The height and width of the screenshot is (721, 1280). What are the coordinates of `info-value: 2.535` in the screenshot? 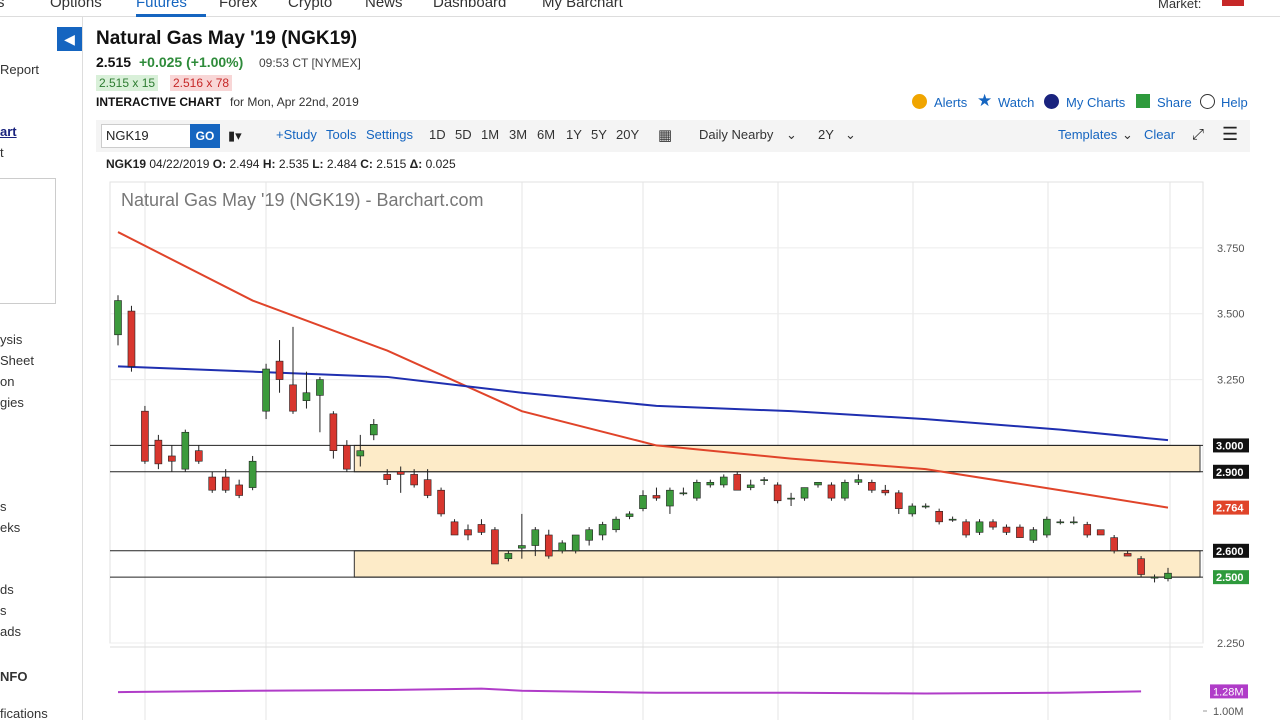 It's located at (293, 164).